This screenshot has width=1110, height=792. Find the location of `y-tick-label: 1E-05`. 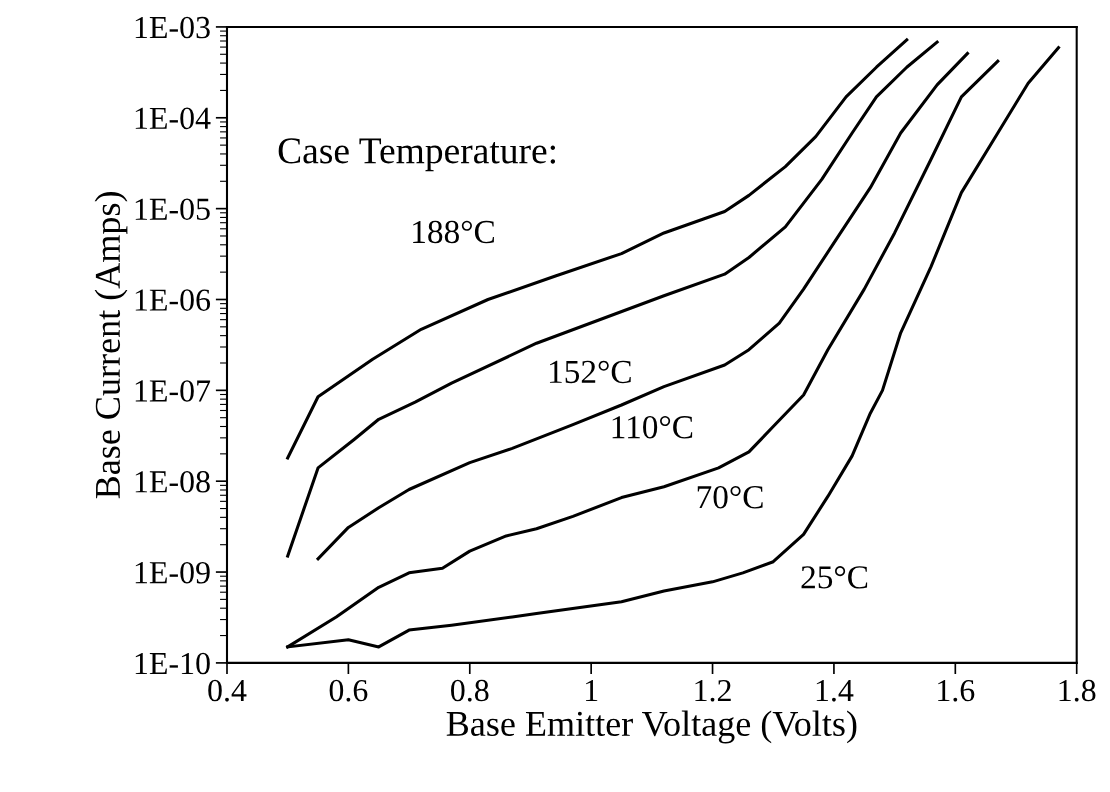

y-tick-label: 1E-05 is located at coordinates (172, 209).